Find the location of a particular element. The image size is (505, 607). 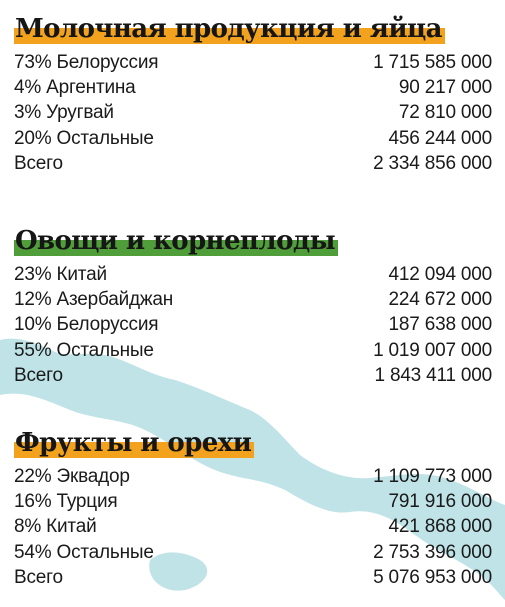

row-value: 791 916 000 is located at coordinates (440, 502).